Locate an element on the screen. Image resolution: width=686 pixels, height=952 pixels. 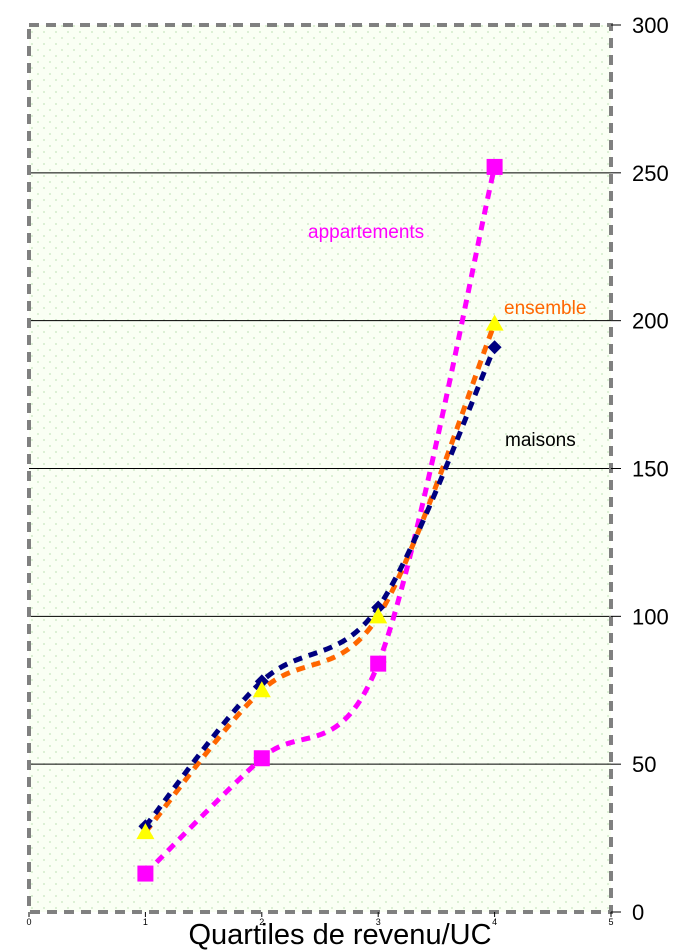
x-tick-label: 0 is located at coordinates (28, 922).